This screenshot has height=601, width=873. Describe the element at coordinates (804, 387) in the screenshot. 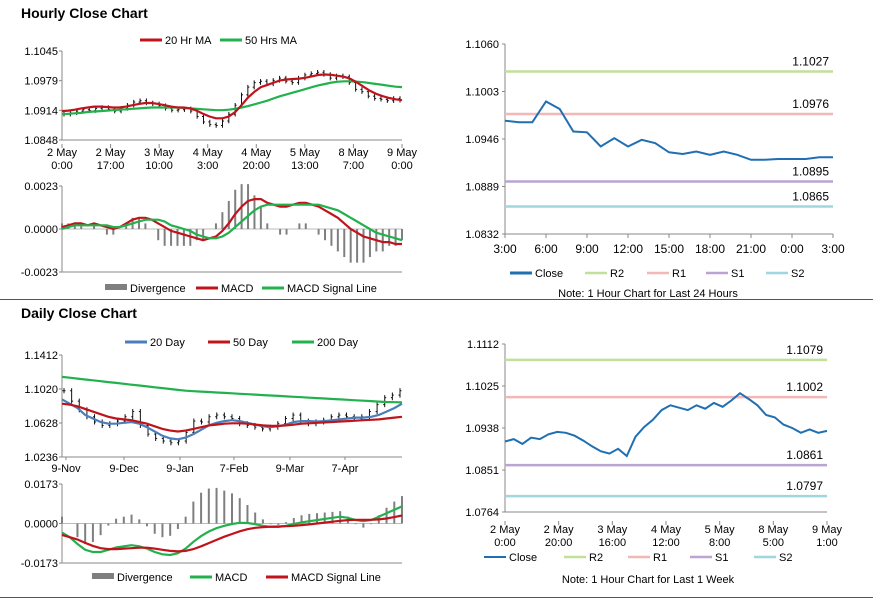

I see `daily-levels-level-label-r1: 1.1002` at that location.